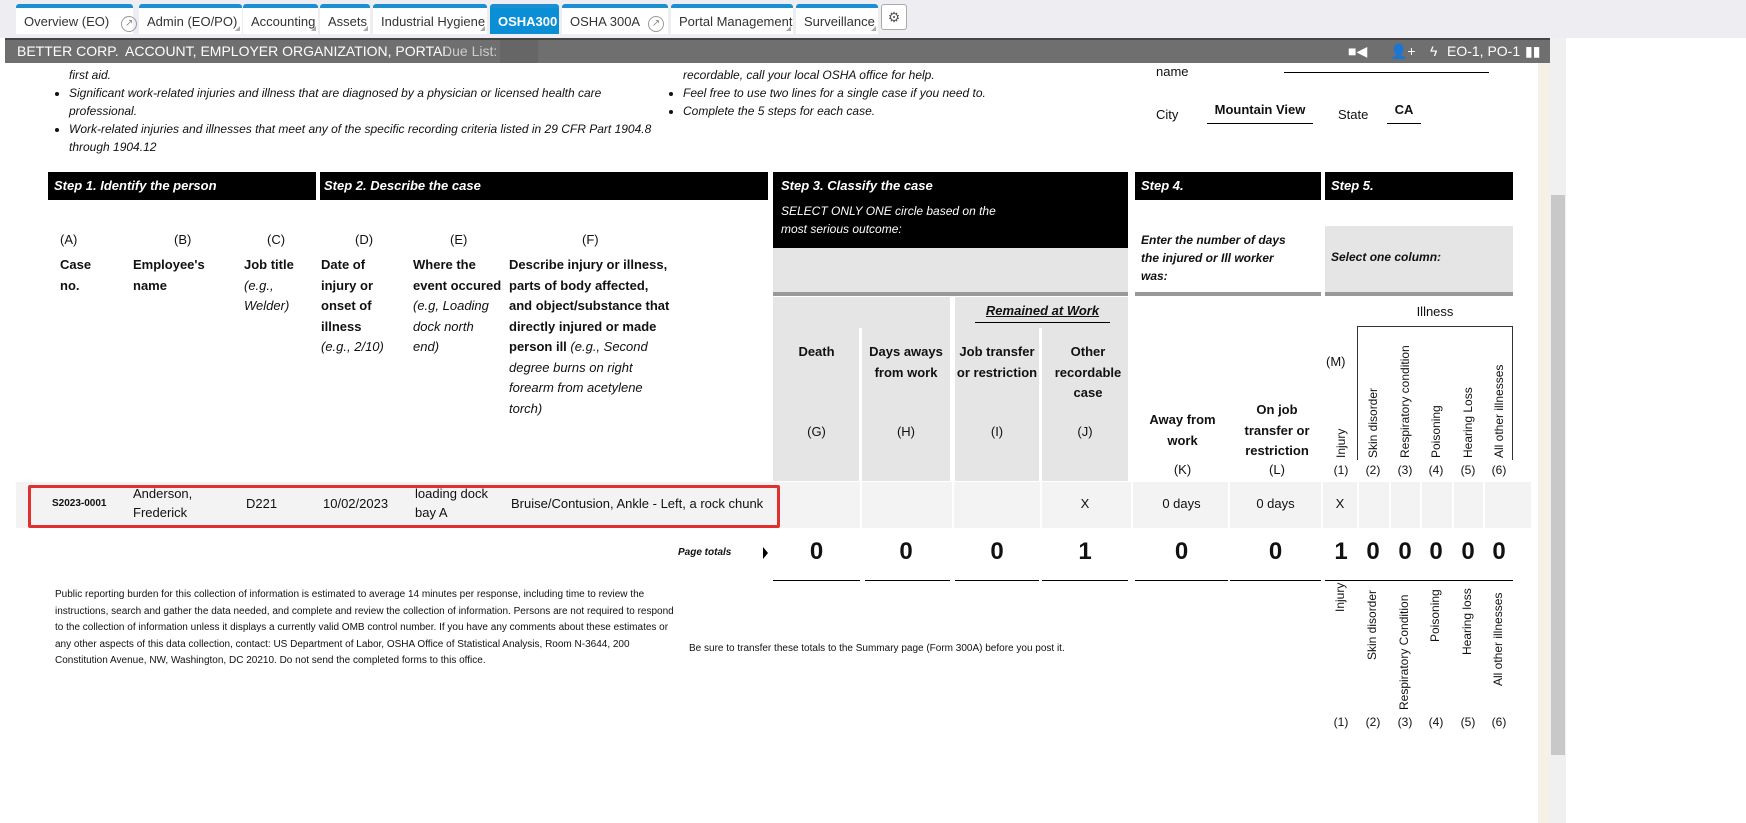 This screenshot has height=823, width=1746. I want to click on tab-industrial-hygiene: Industrial Hygiene, so click(430, 19).